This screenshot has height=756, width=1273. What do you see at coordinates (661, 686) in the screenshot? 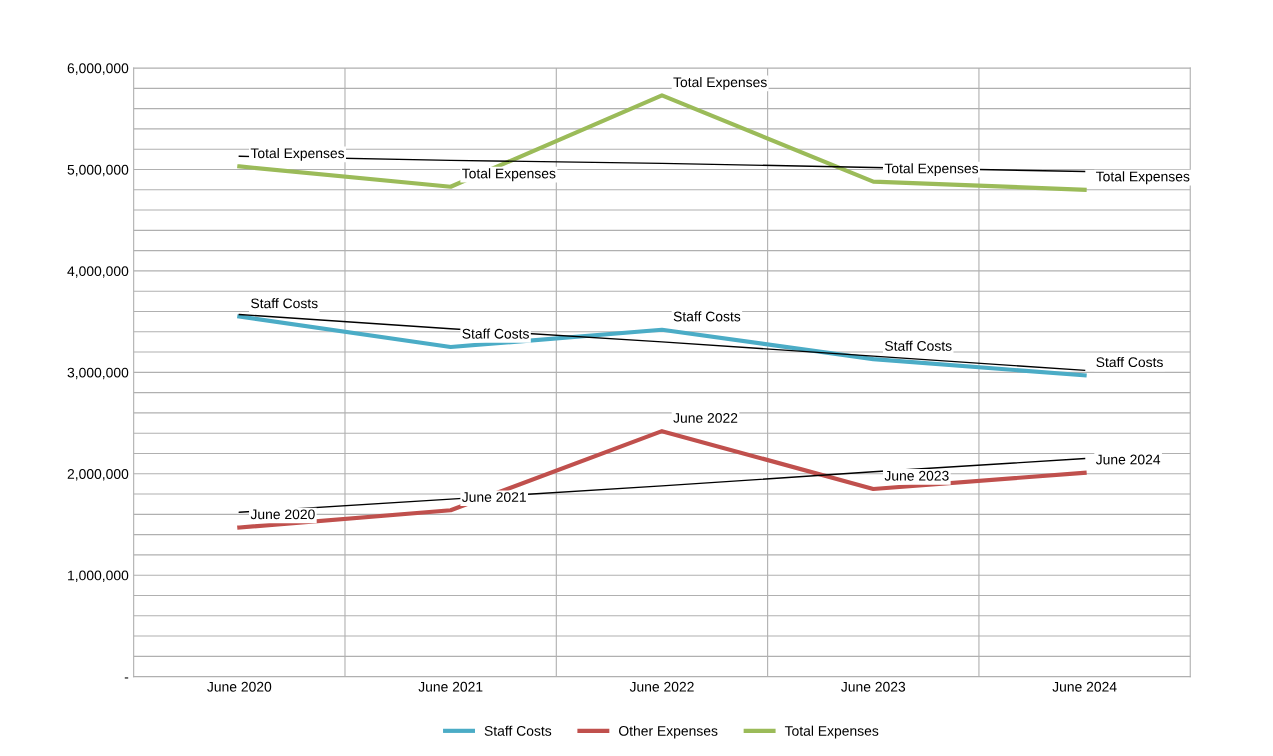
I see `x-tick-label: June 2022` at bounding box center [661, 686].